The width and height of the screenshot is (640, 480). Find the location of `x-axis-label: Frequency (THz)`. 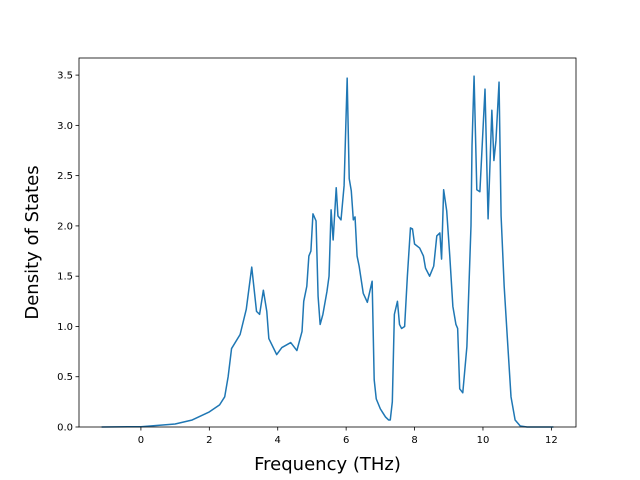

x-axis-label: Frequency (THz) is located at coordinates (327, 464).